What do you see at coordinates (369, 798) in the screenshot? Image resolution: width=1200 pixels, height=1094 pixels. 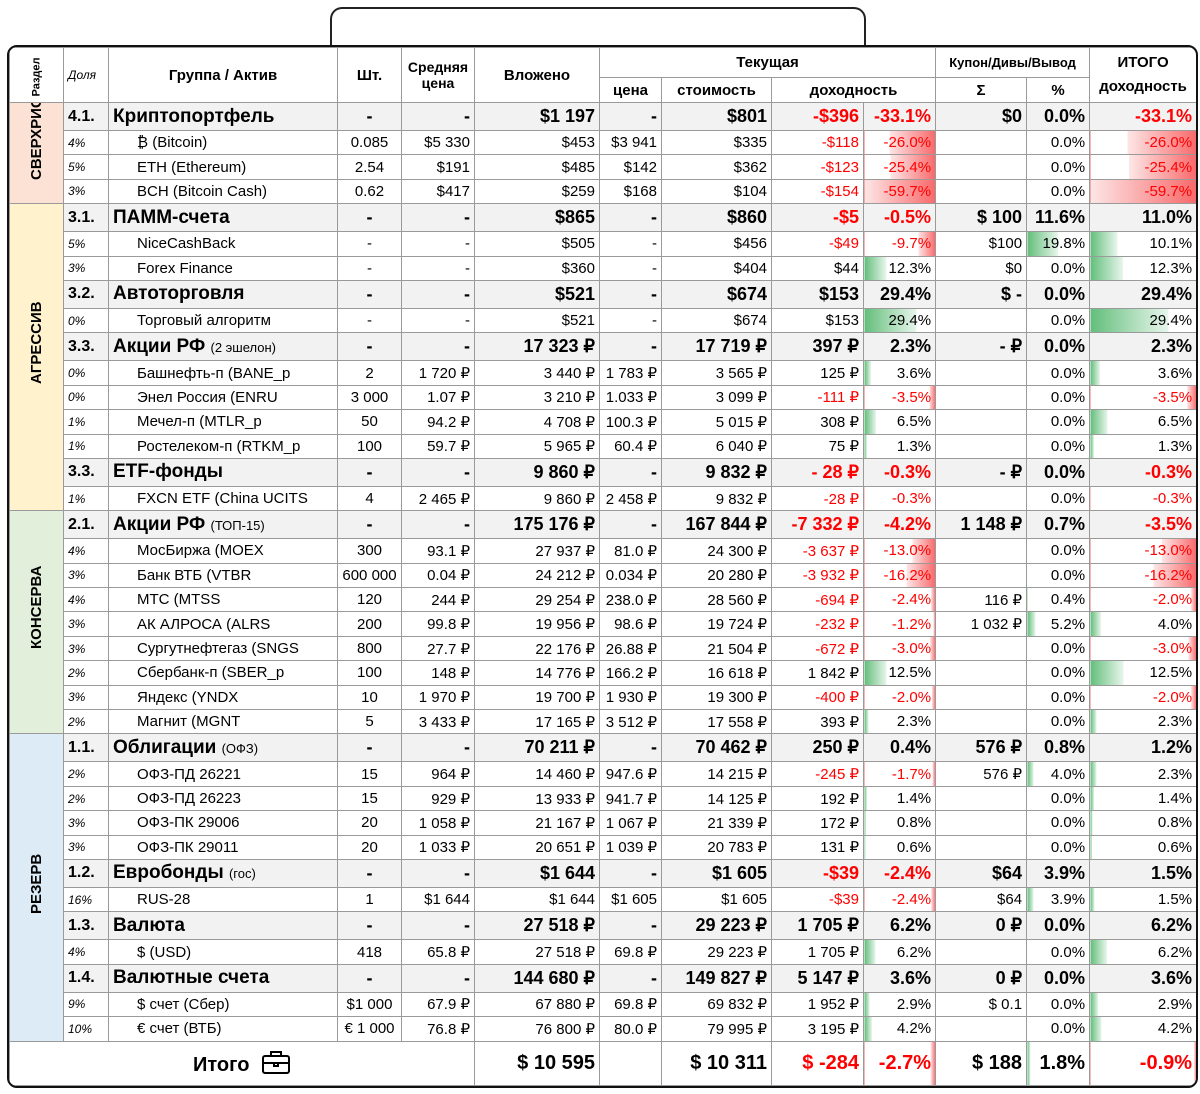 I see `cell: 15` at bounding box center [369, 798].